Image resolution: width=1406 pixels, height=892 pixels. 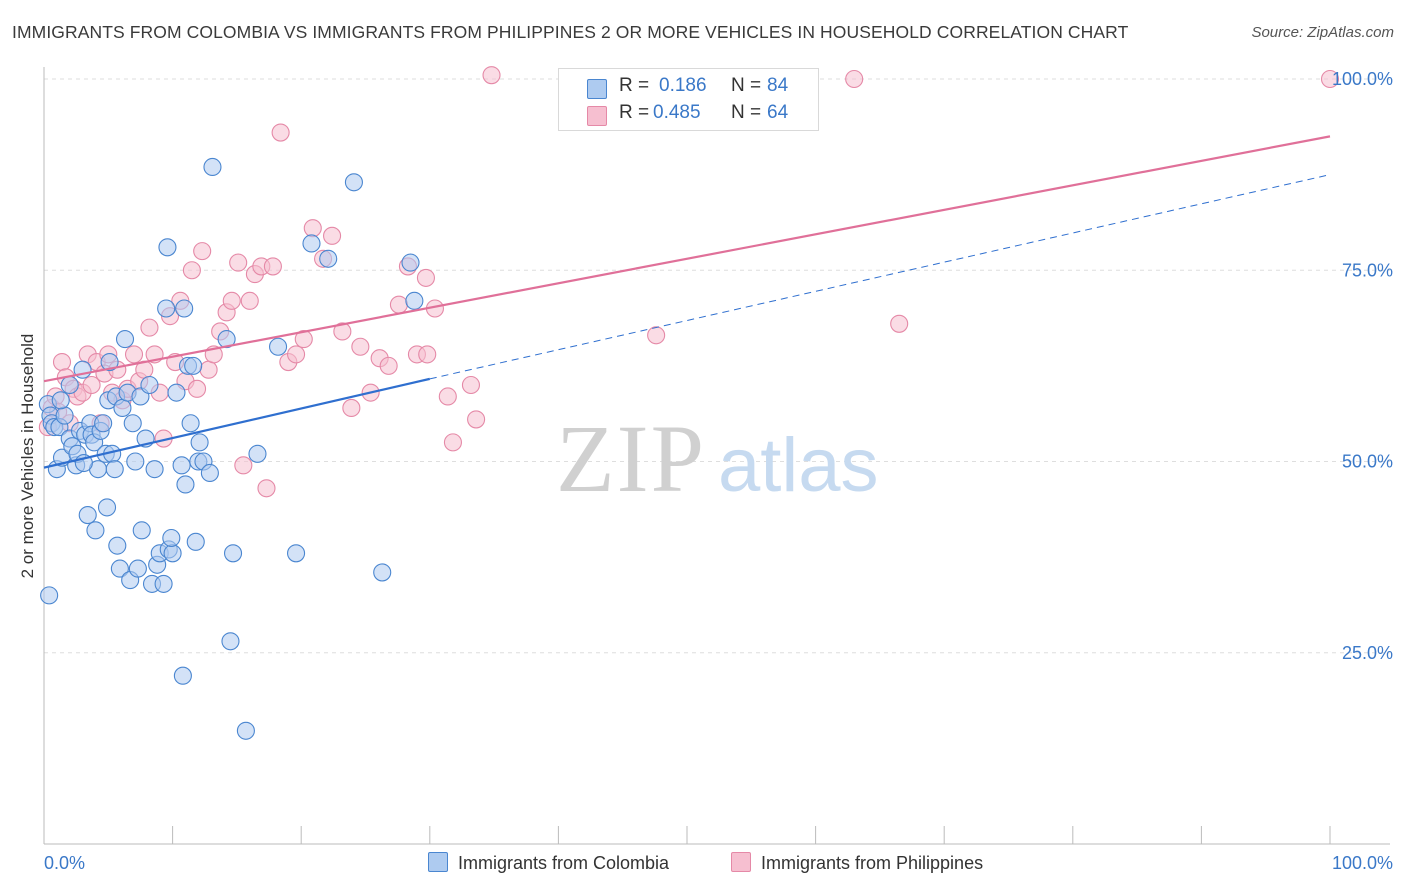 What do you see at coordinates (64, 863) in the screenshot?
I see `x-tick-label-min: 0.0%` at bounding box center [64, 863].